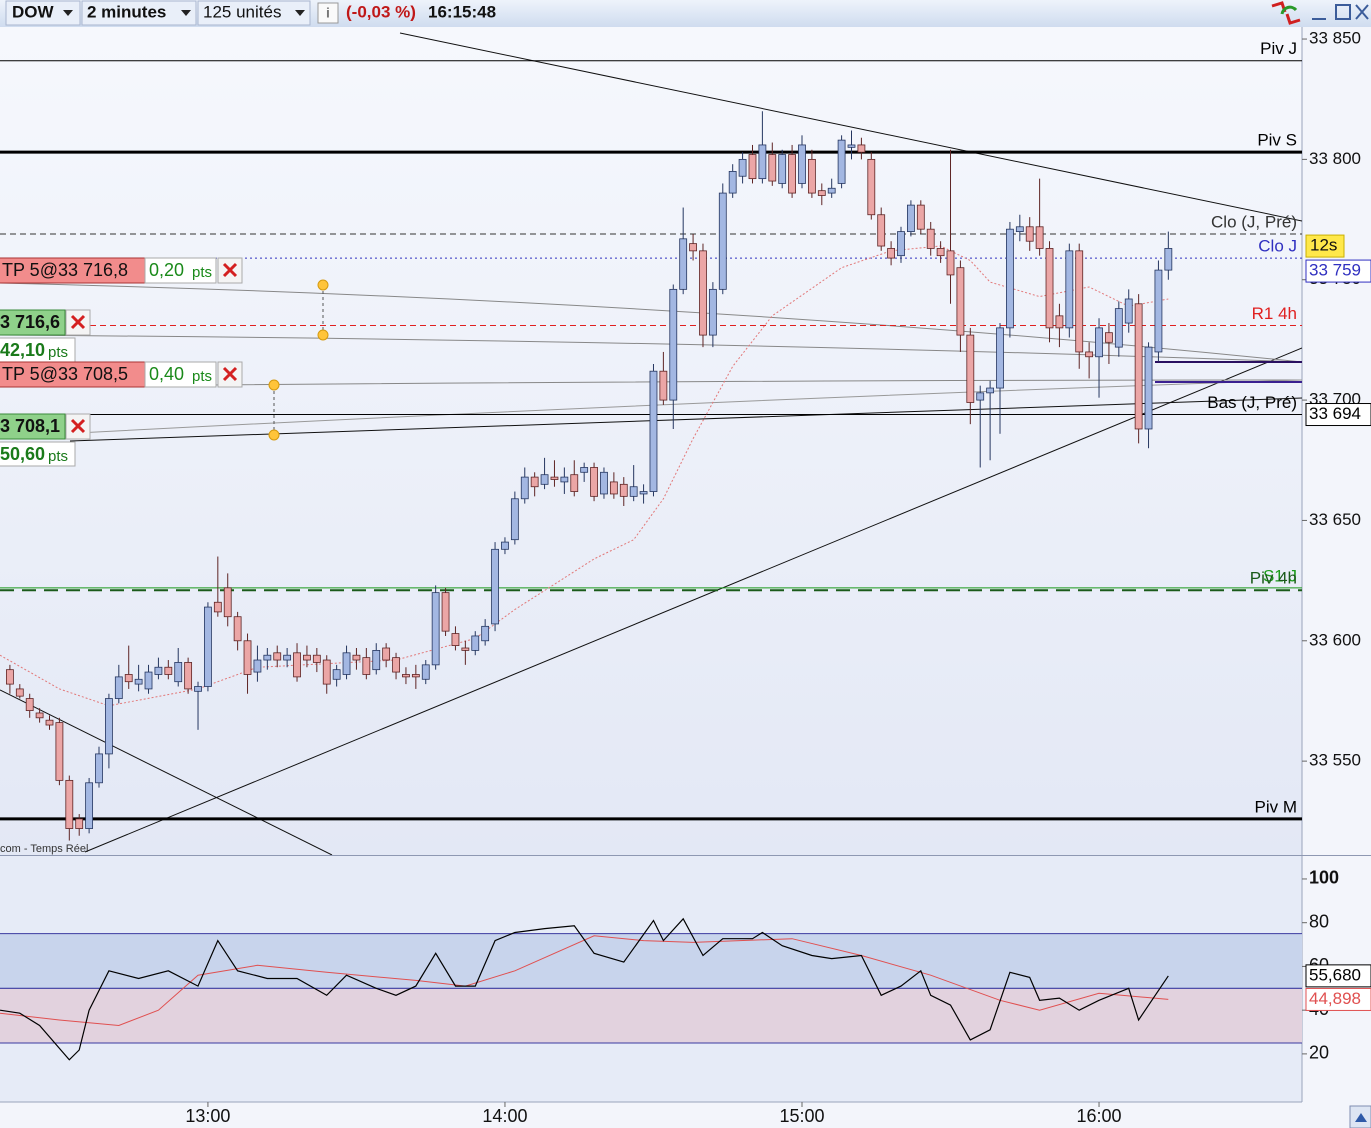 The height and width of the screenshot is (1128, 1371). I want to click on y-tick-label: 33 800, so click(1335, 158).